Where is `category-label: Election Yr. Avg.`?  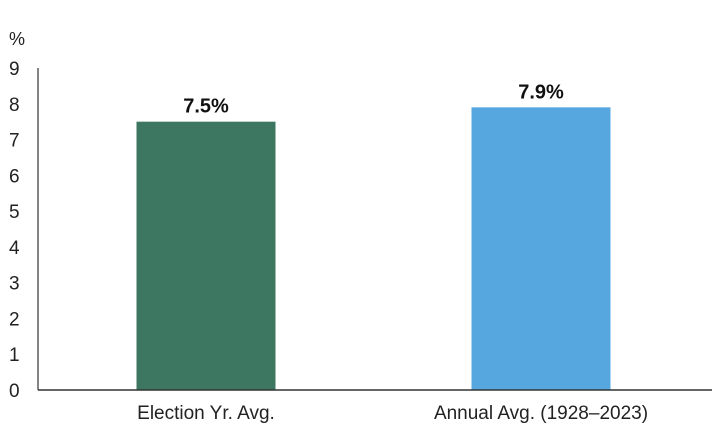
category-label: Election Yr. Avg. is located at coordinates (206, 413).